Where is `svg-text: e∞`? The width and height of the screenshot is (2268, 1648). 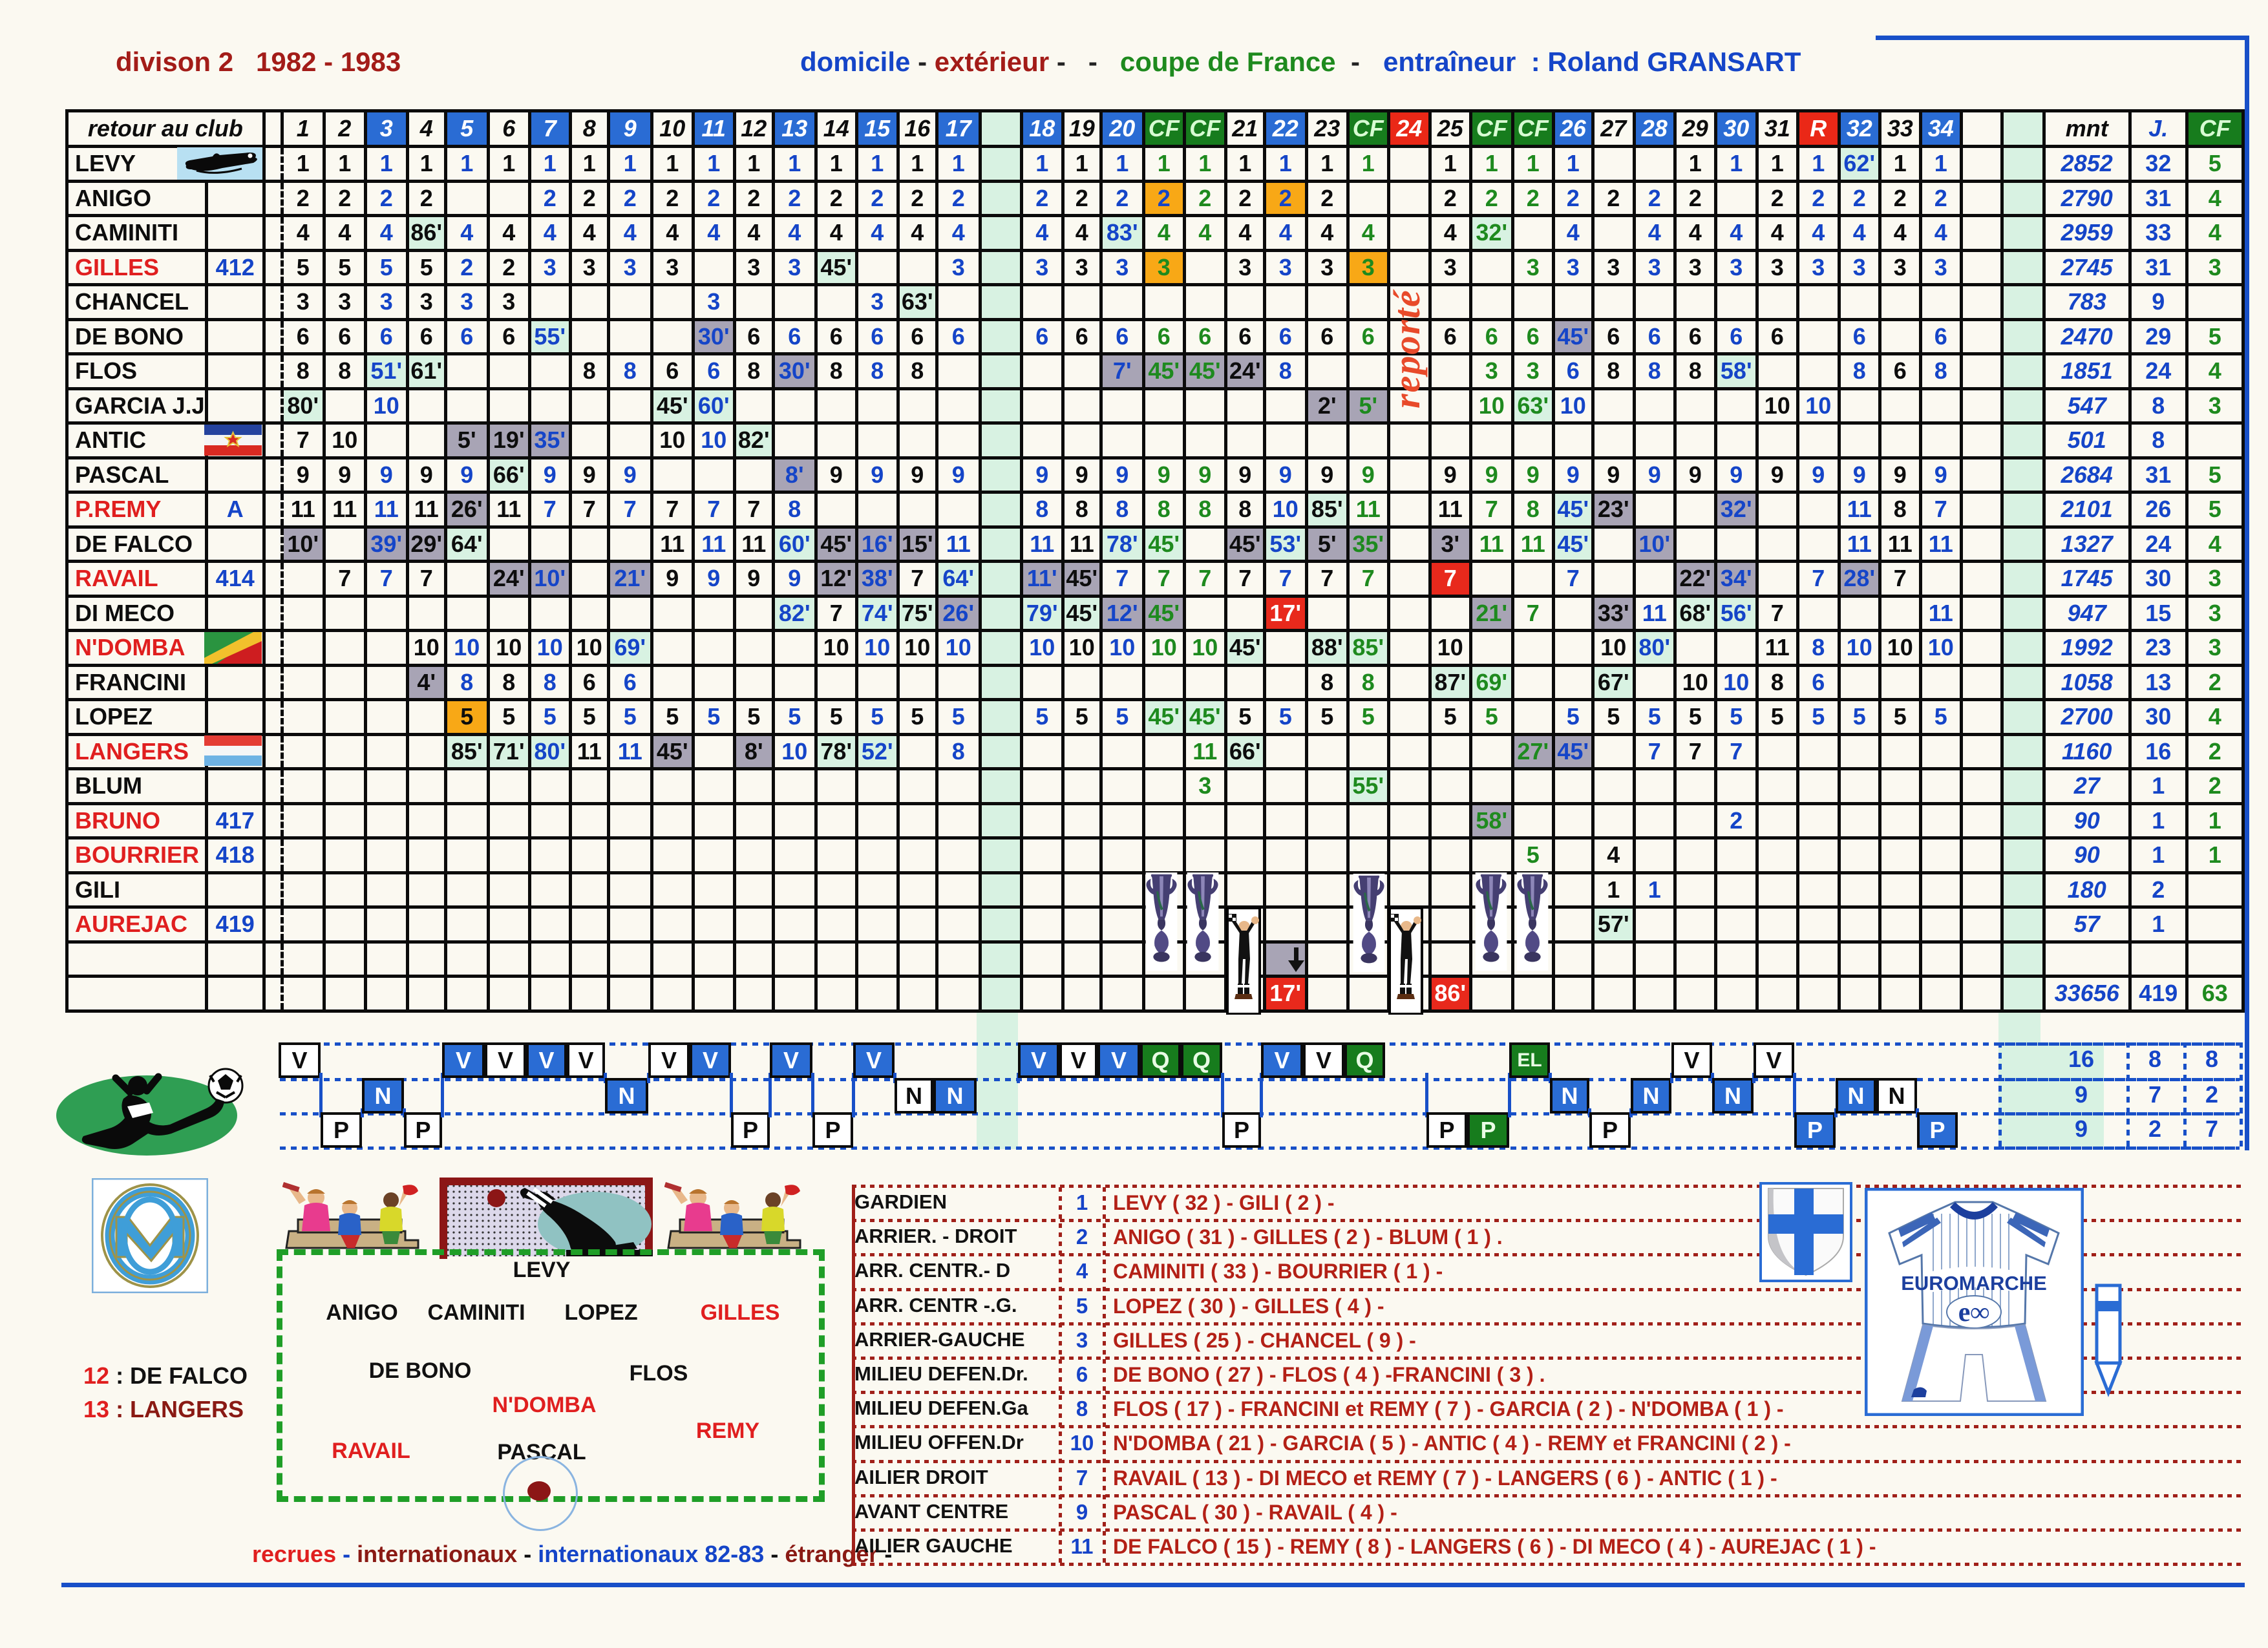 svg-text: e∞ is located at coordinates (1974, 1312).